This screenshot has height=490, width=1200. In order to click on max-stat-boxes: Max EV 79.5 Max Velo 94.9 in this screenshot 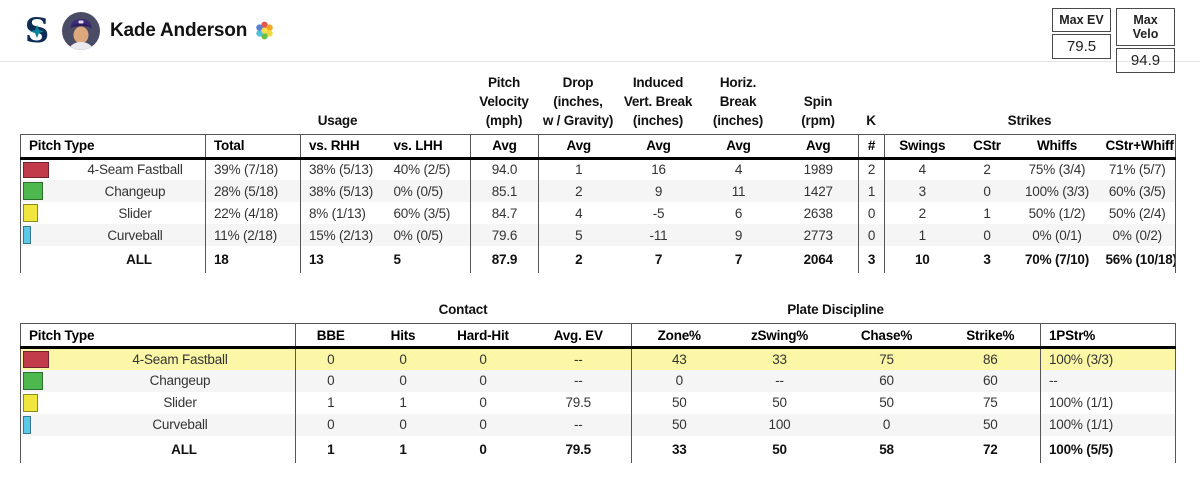, I will do `click(1113, 40)`.